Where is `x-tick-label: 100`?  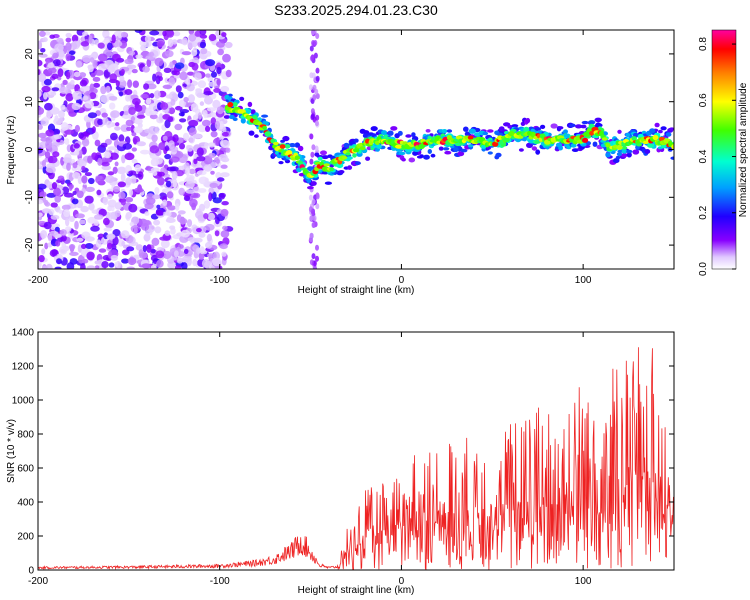 x-tick-label: 100 is located at coordinates (583, 280).